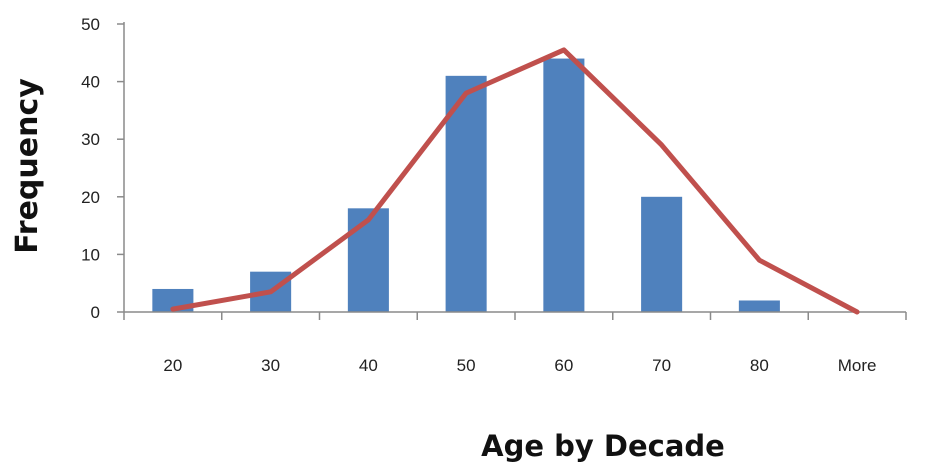  What do you see at coordinates (368, 365) in the screenshot?
I see `x-tick-label: 40` at bounding box center [368, 365].